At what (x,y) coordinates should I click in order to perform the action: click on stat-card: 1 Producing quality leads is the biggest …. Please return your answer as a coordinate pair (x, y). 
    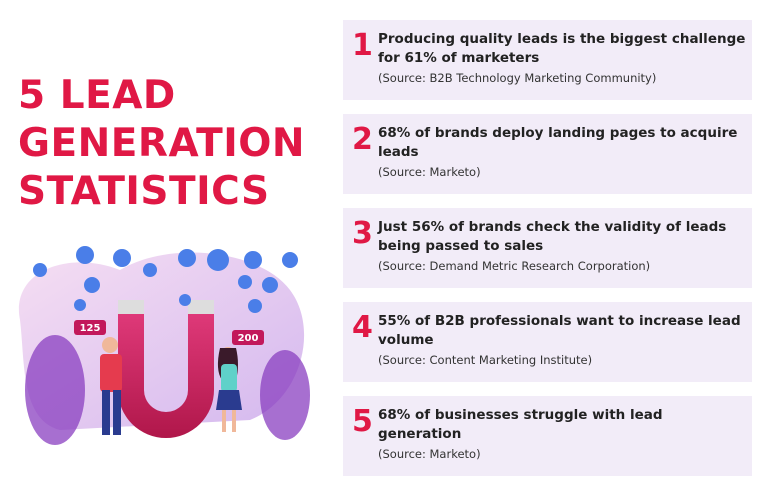
    Looking at the image, I should click on (547, 60).